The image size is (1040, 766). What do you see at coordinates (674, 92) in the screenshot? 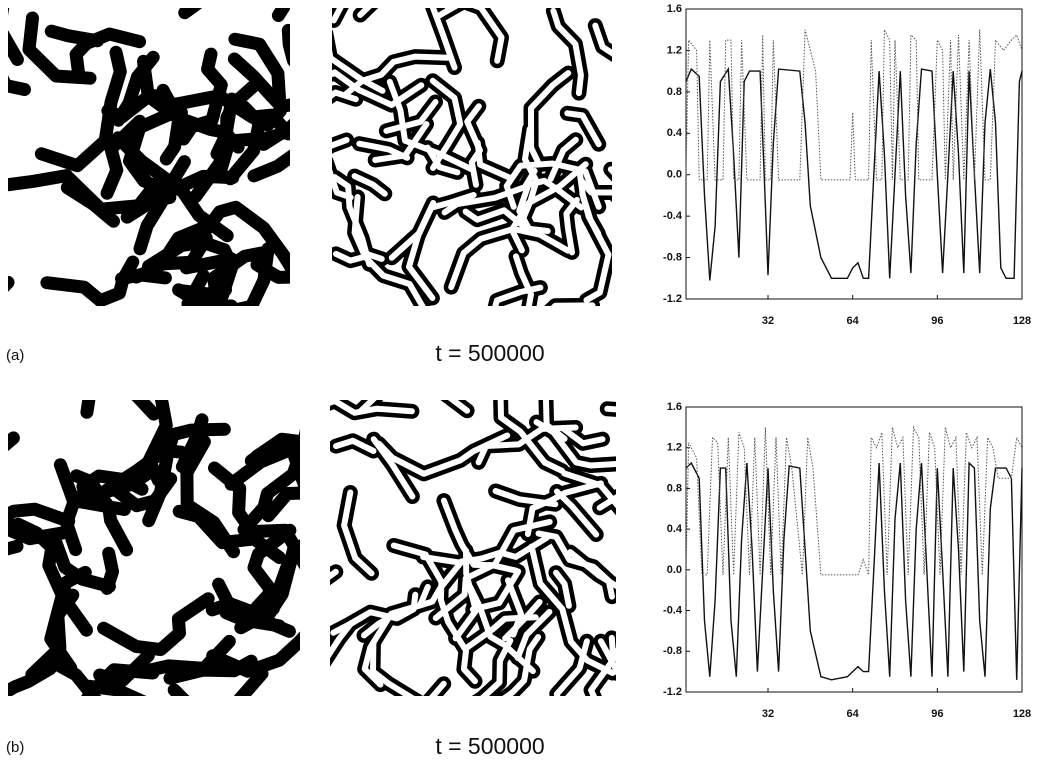
I see `y-tick-label: 0.8` at bounding box center [674, 92].